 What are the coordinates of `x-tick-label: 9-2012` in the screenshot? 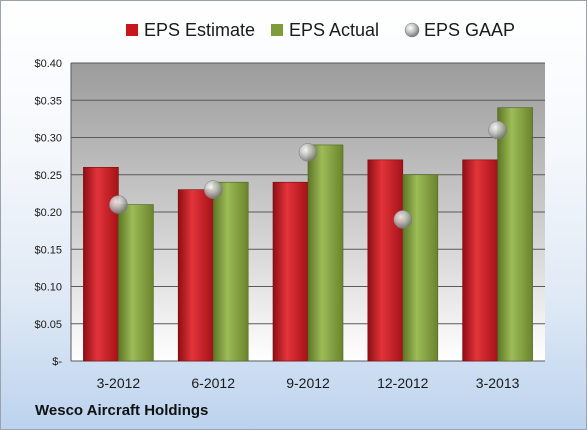 It's located at (308, 383).